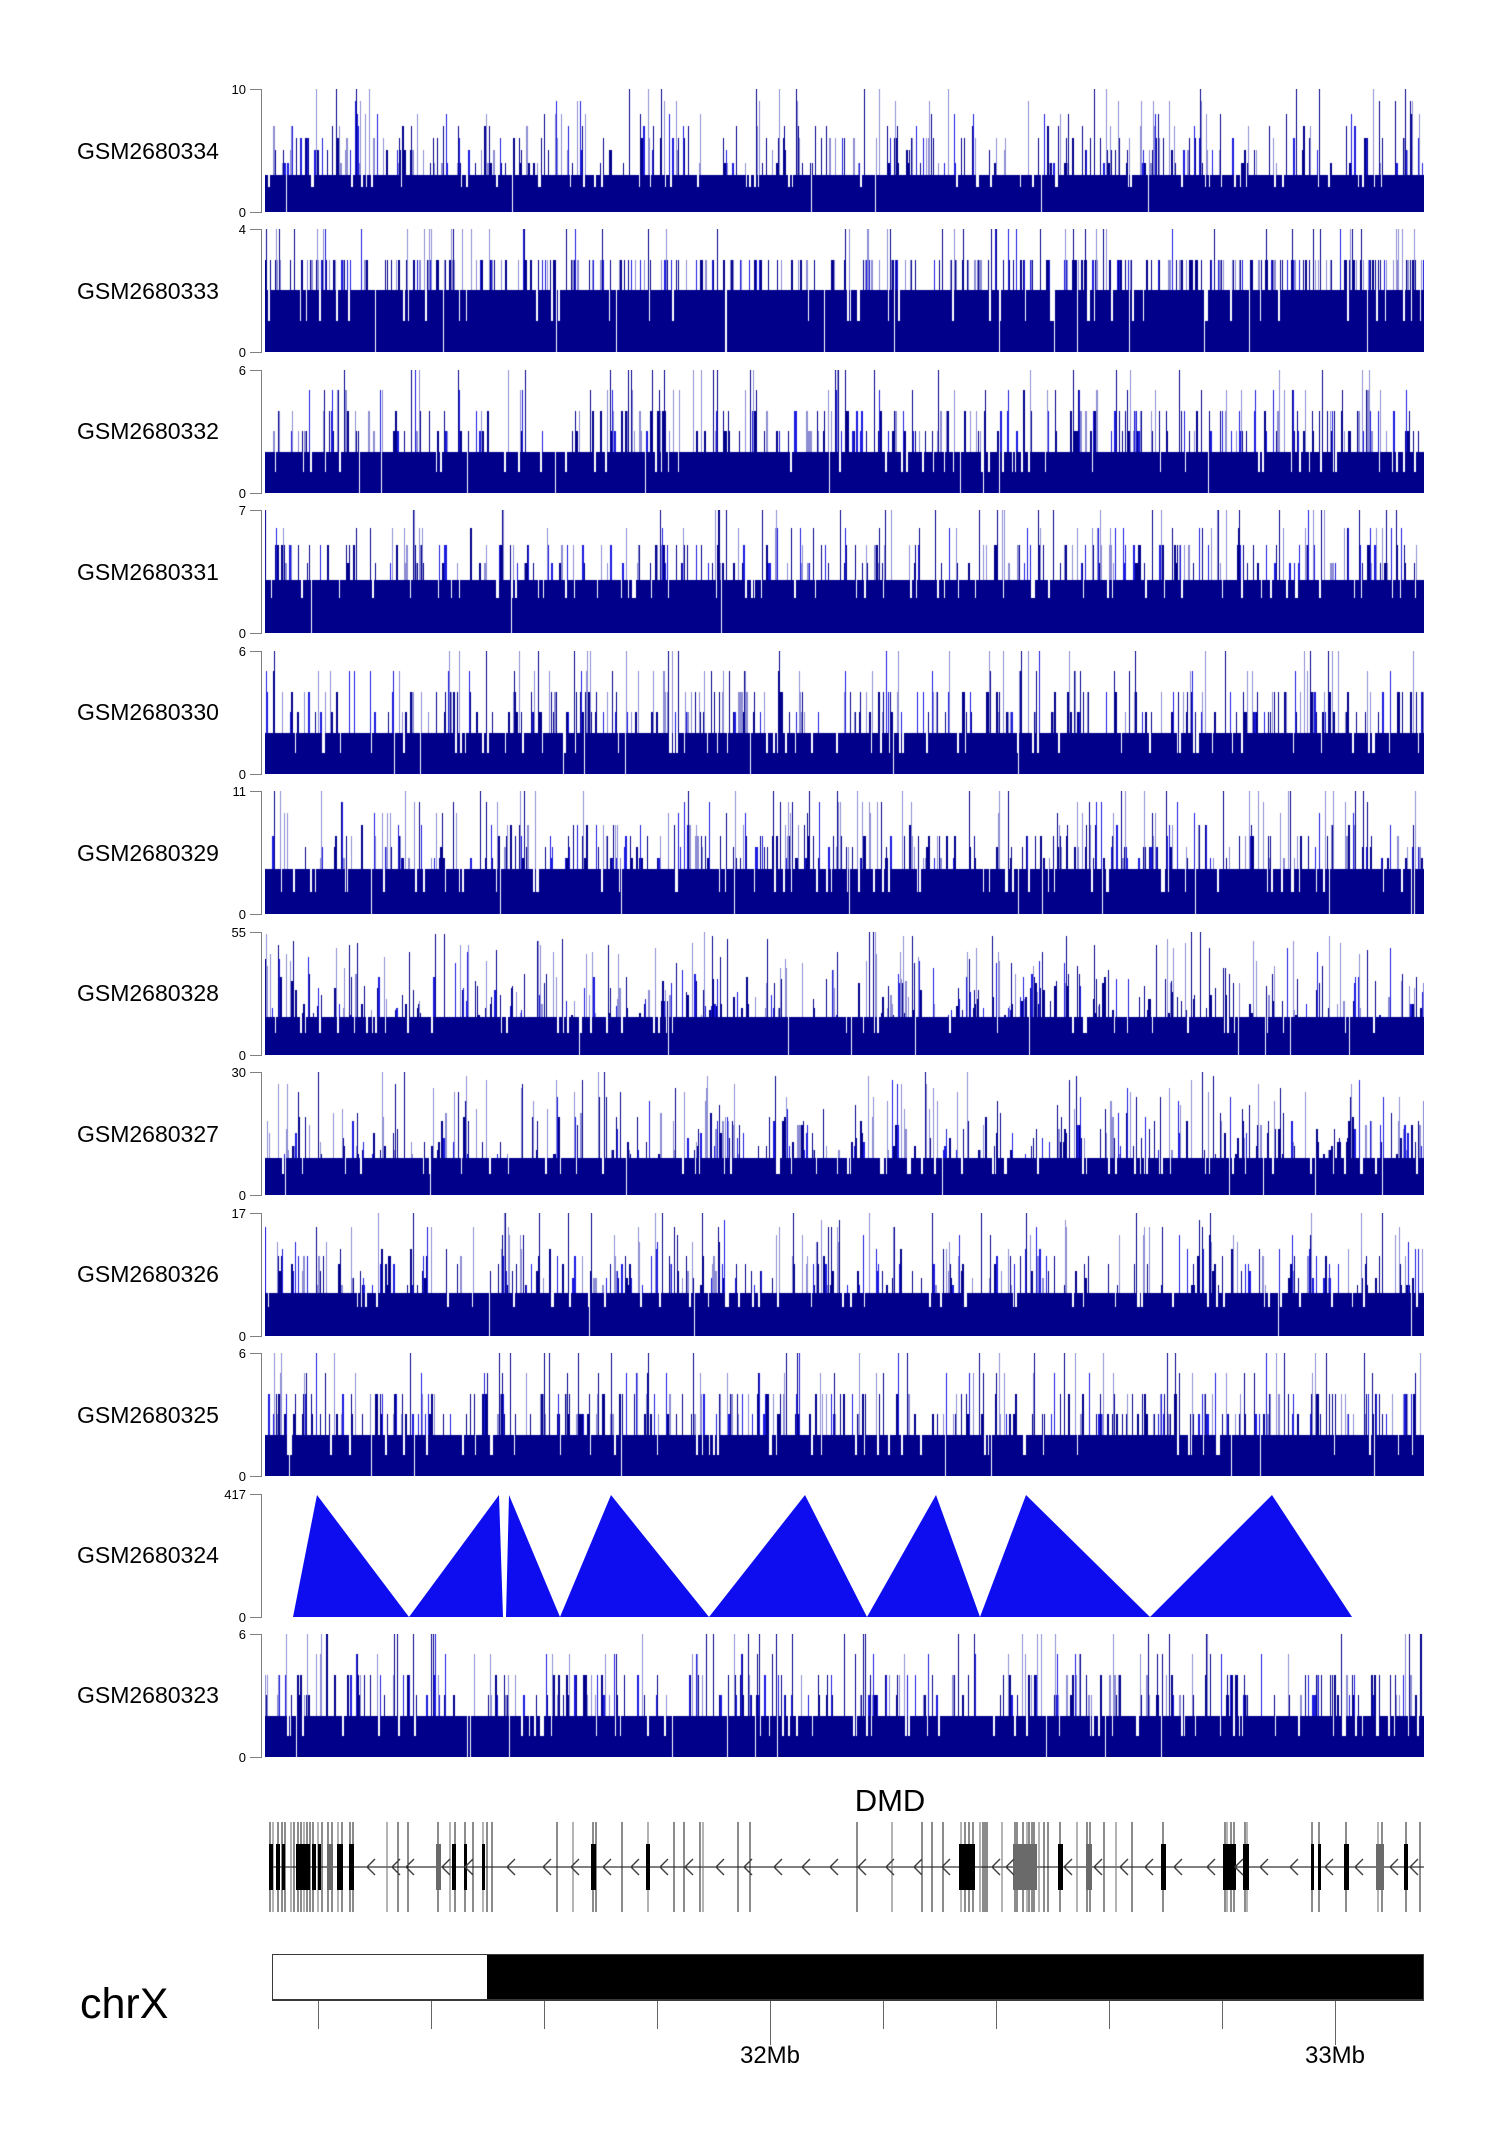 This screenshot has width=1500, height=2140. What do you see at coordinates (844, 1867) in the screenshot?
I see `gene-model-track` at bounding box center [844, 1867].